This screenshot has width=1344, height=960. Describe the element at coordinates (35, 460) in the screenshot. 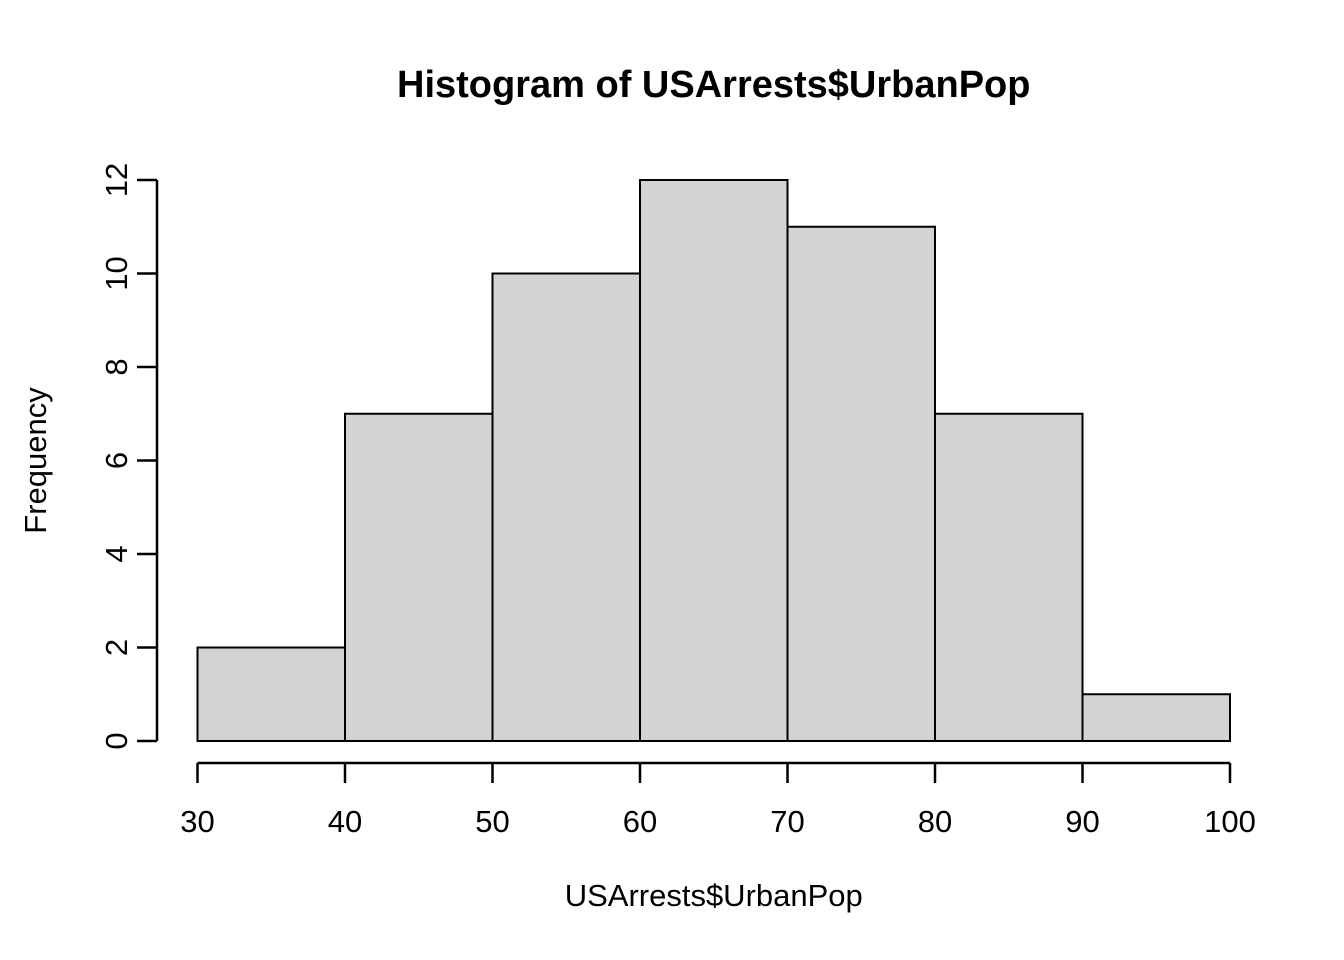

I see `y-axis-label: Frequency` at that location.